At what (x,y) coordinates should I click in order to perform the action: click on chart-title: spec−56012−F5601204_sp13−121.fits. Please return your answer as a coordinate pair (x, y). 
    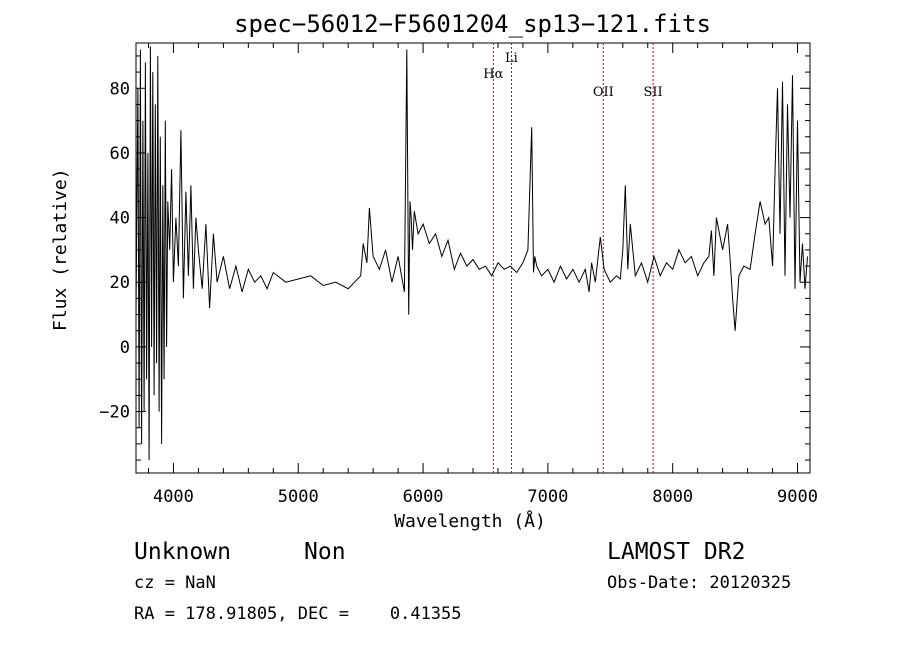
    Looking at the image, I should click on (472, 24).